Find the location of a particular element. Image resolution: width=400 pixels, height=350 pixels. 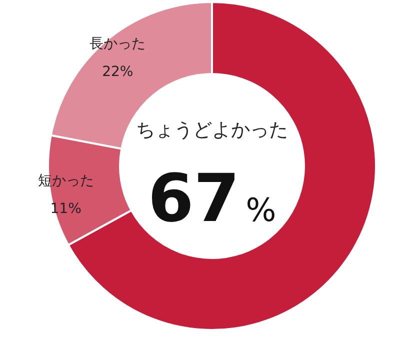

data-label: 22% is located at coordinates (118, 72).